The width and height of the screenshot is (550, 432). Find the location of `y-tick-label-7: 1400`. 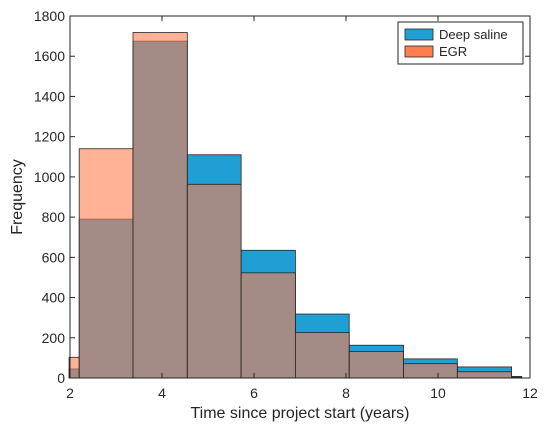

y-tick-label-7: 1400 is located at coordinates (49, 96).